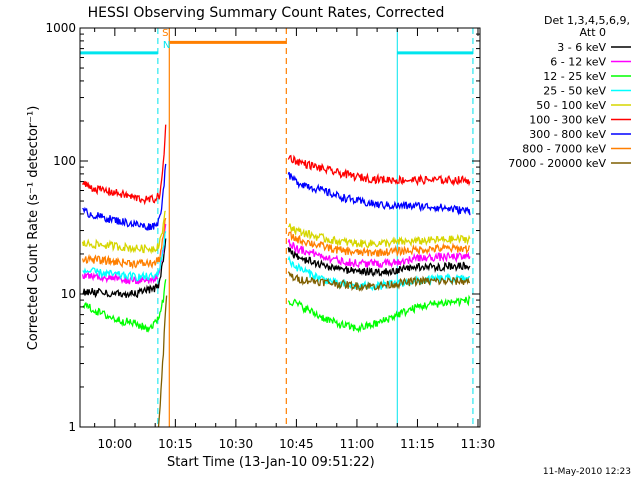 The image size is (640, 480). Describe the element at coordinates (574, 76) in the screenshot. I see `legend-label: 12 - 25 keV` at that location.